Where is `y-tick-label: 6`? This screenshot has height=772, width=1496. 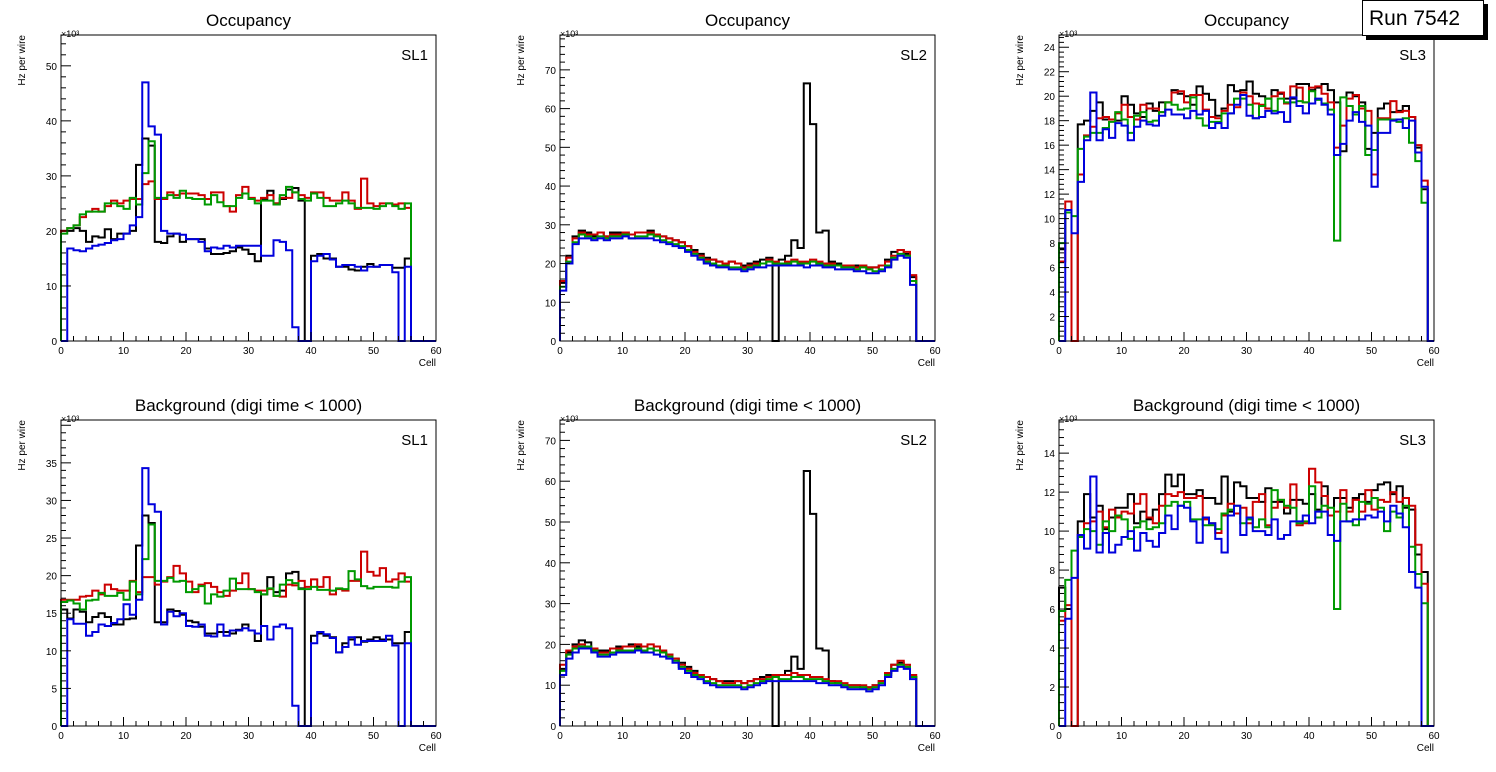 y-tick-label: 6 is located at coordinates (1052, 610).